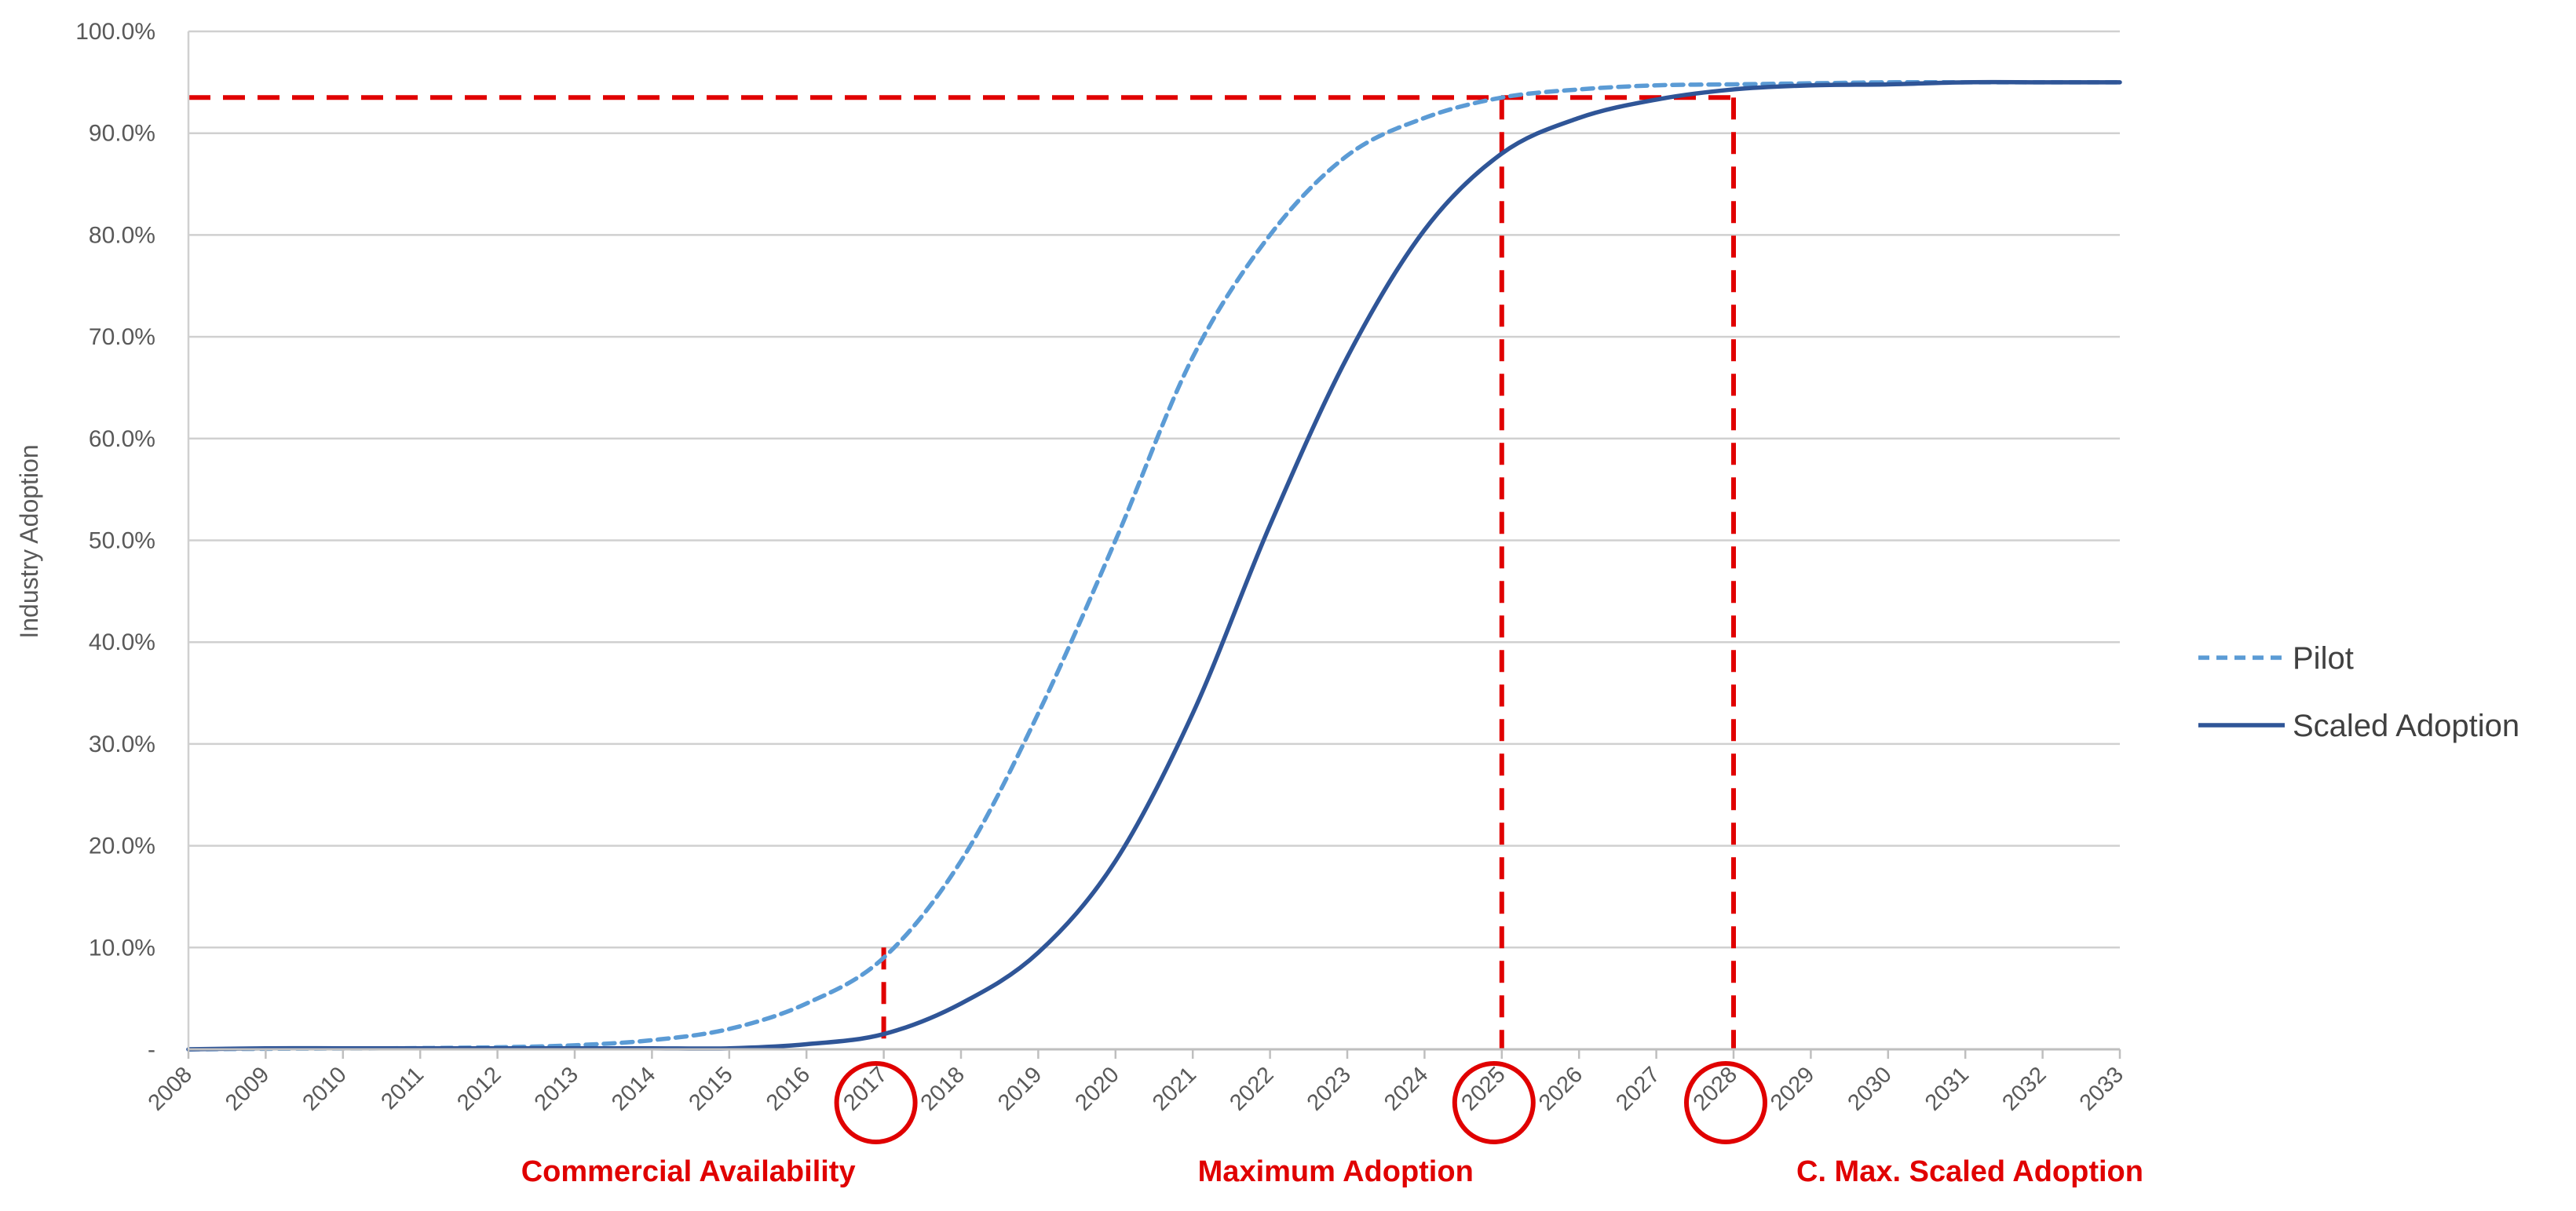  I want to click on x-tick-label-2030: 2030, so click(1870, 1088).